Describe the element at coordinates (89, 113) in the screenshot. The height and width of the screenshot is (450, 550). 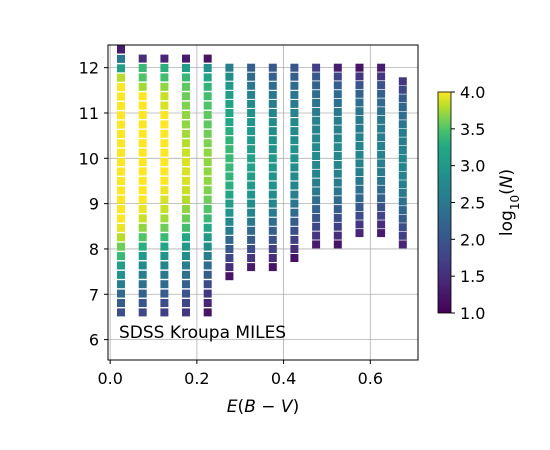
I see `y-tick-label: 11` at that location.